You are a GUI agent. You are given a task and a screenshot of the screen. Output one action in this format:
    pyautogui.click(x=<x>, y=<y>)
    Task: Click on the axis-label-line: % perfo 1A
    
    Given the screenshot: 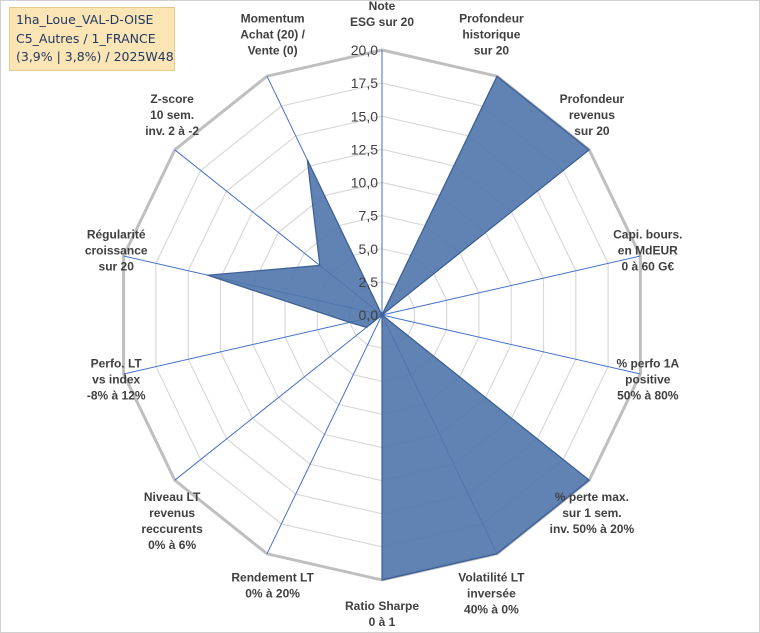 What is the action you would take?
    pyautogui.click(x=647, y=363)
    